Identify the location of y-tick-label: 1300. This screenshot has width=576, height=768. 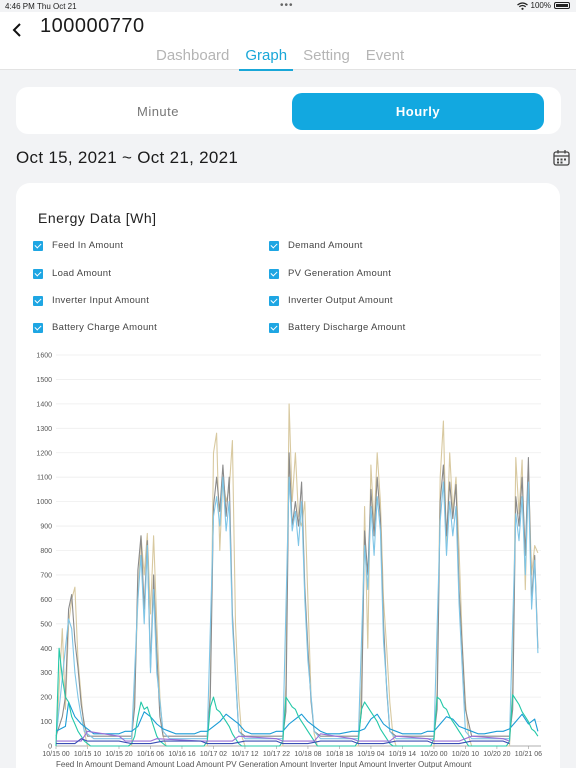
(44, 429).